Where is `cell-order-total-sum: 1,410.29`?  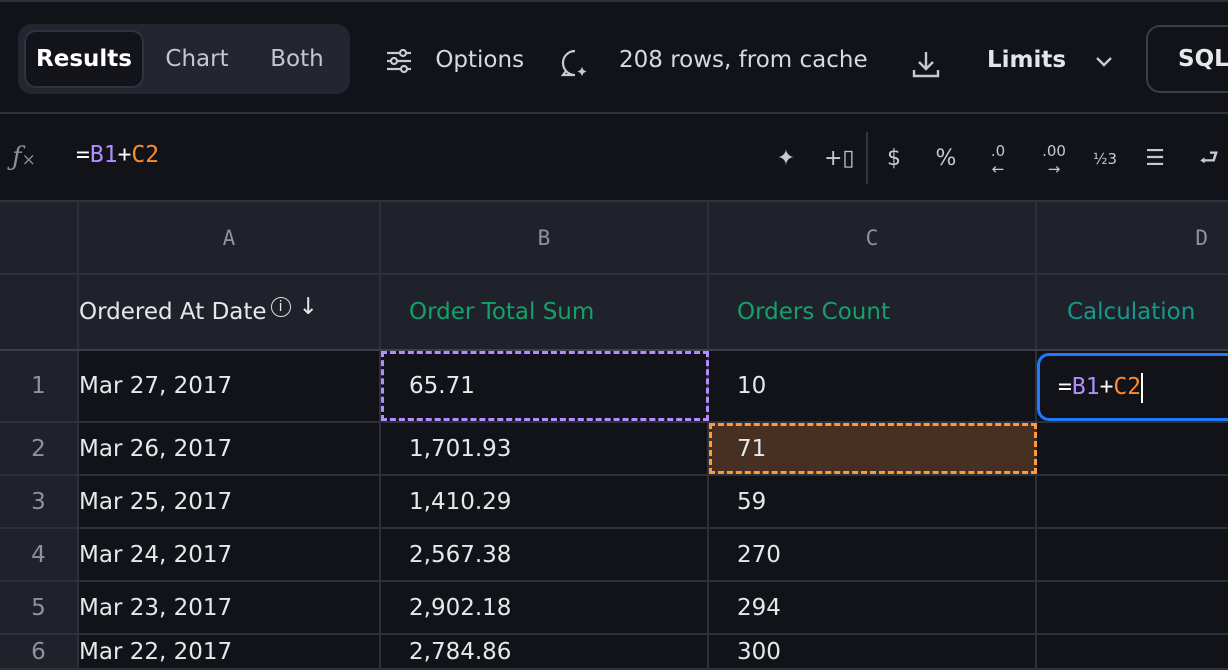
cell-order-total-sum: 1,410.29 is located at coordinates (545, 501).